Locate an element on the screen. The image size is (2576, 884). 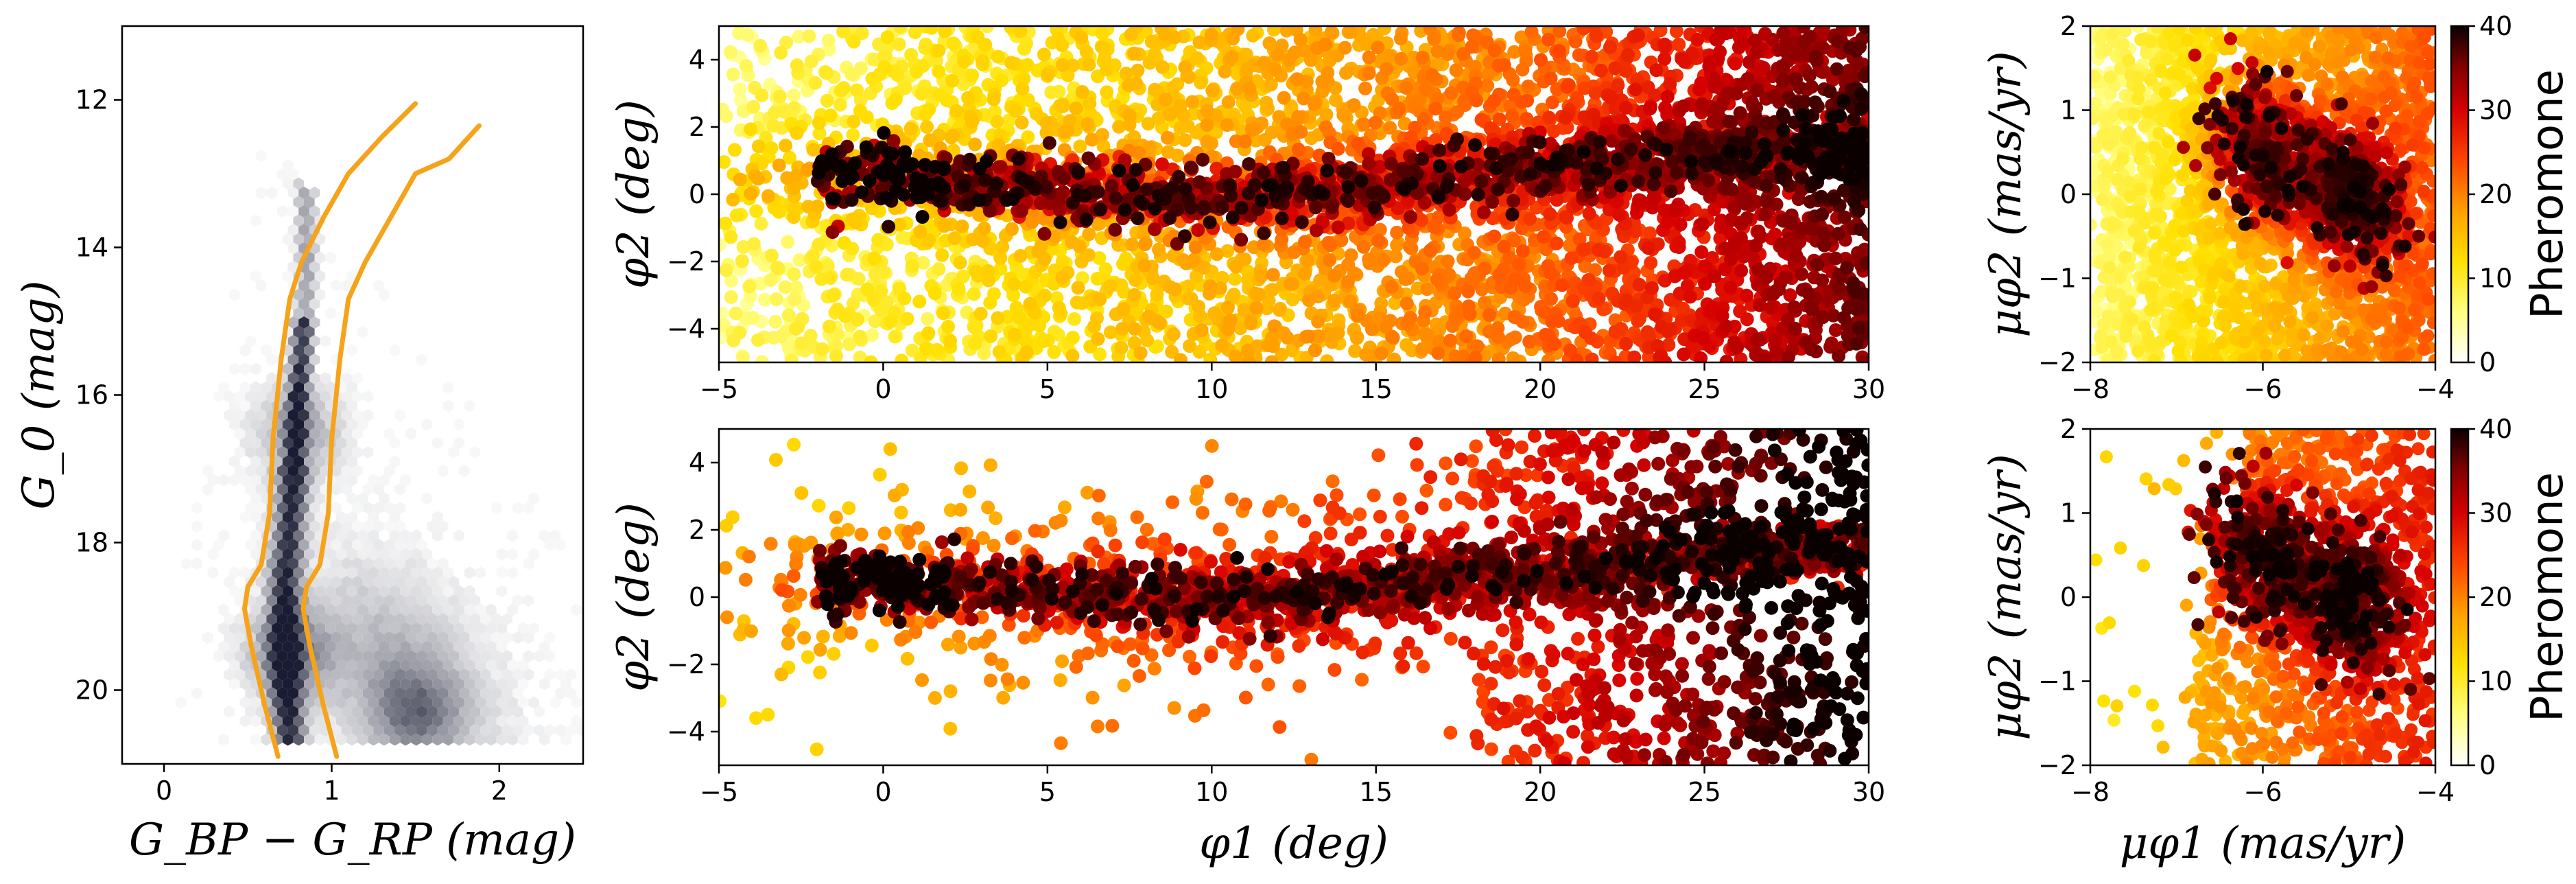
cmd-xlabel: G_BP − G_RP (mag) is located at coordinates (352, 840).